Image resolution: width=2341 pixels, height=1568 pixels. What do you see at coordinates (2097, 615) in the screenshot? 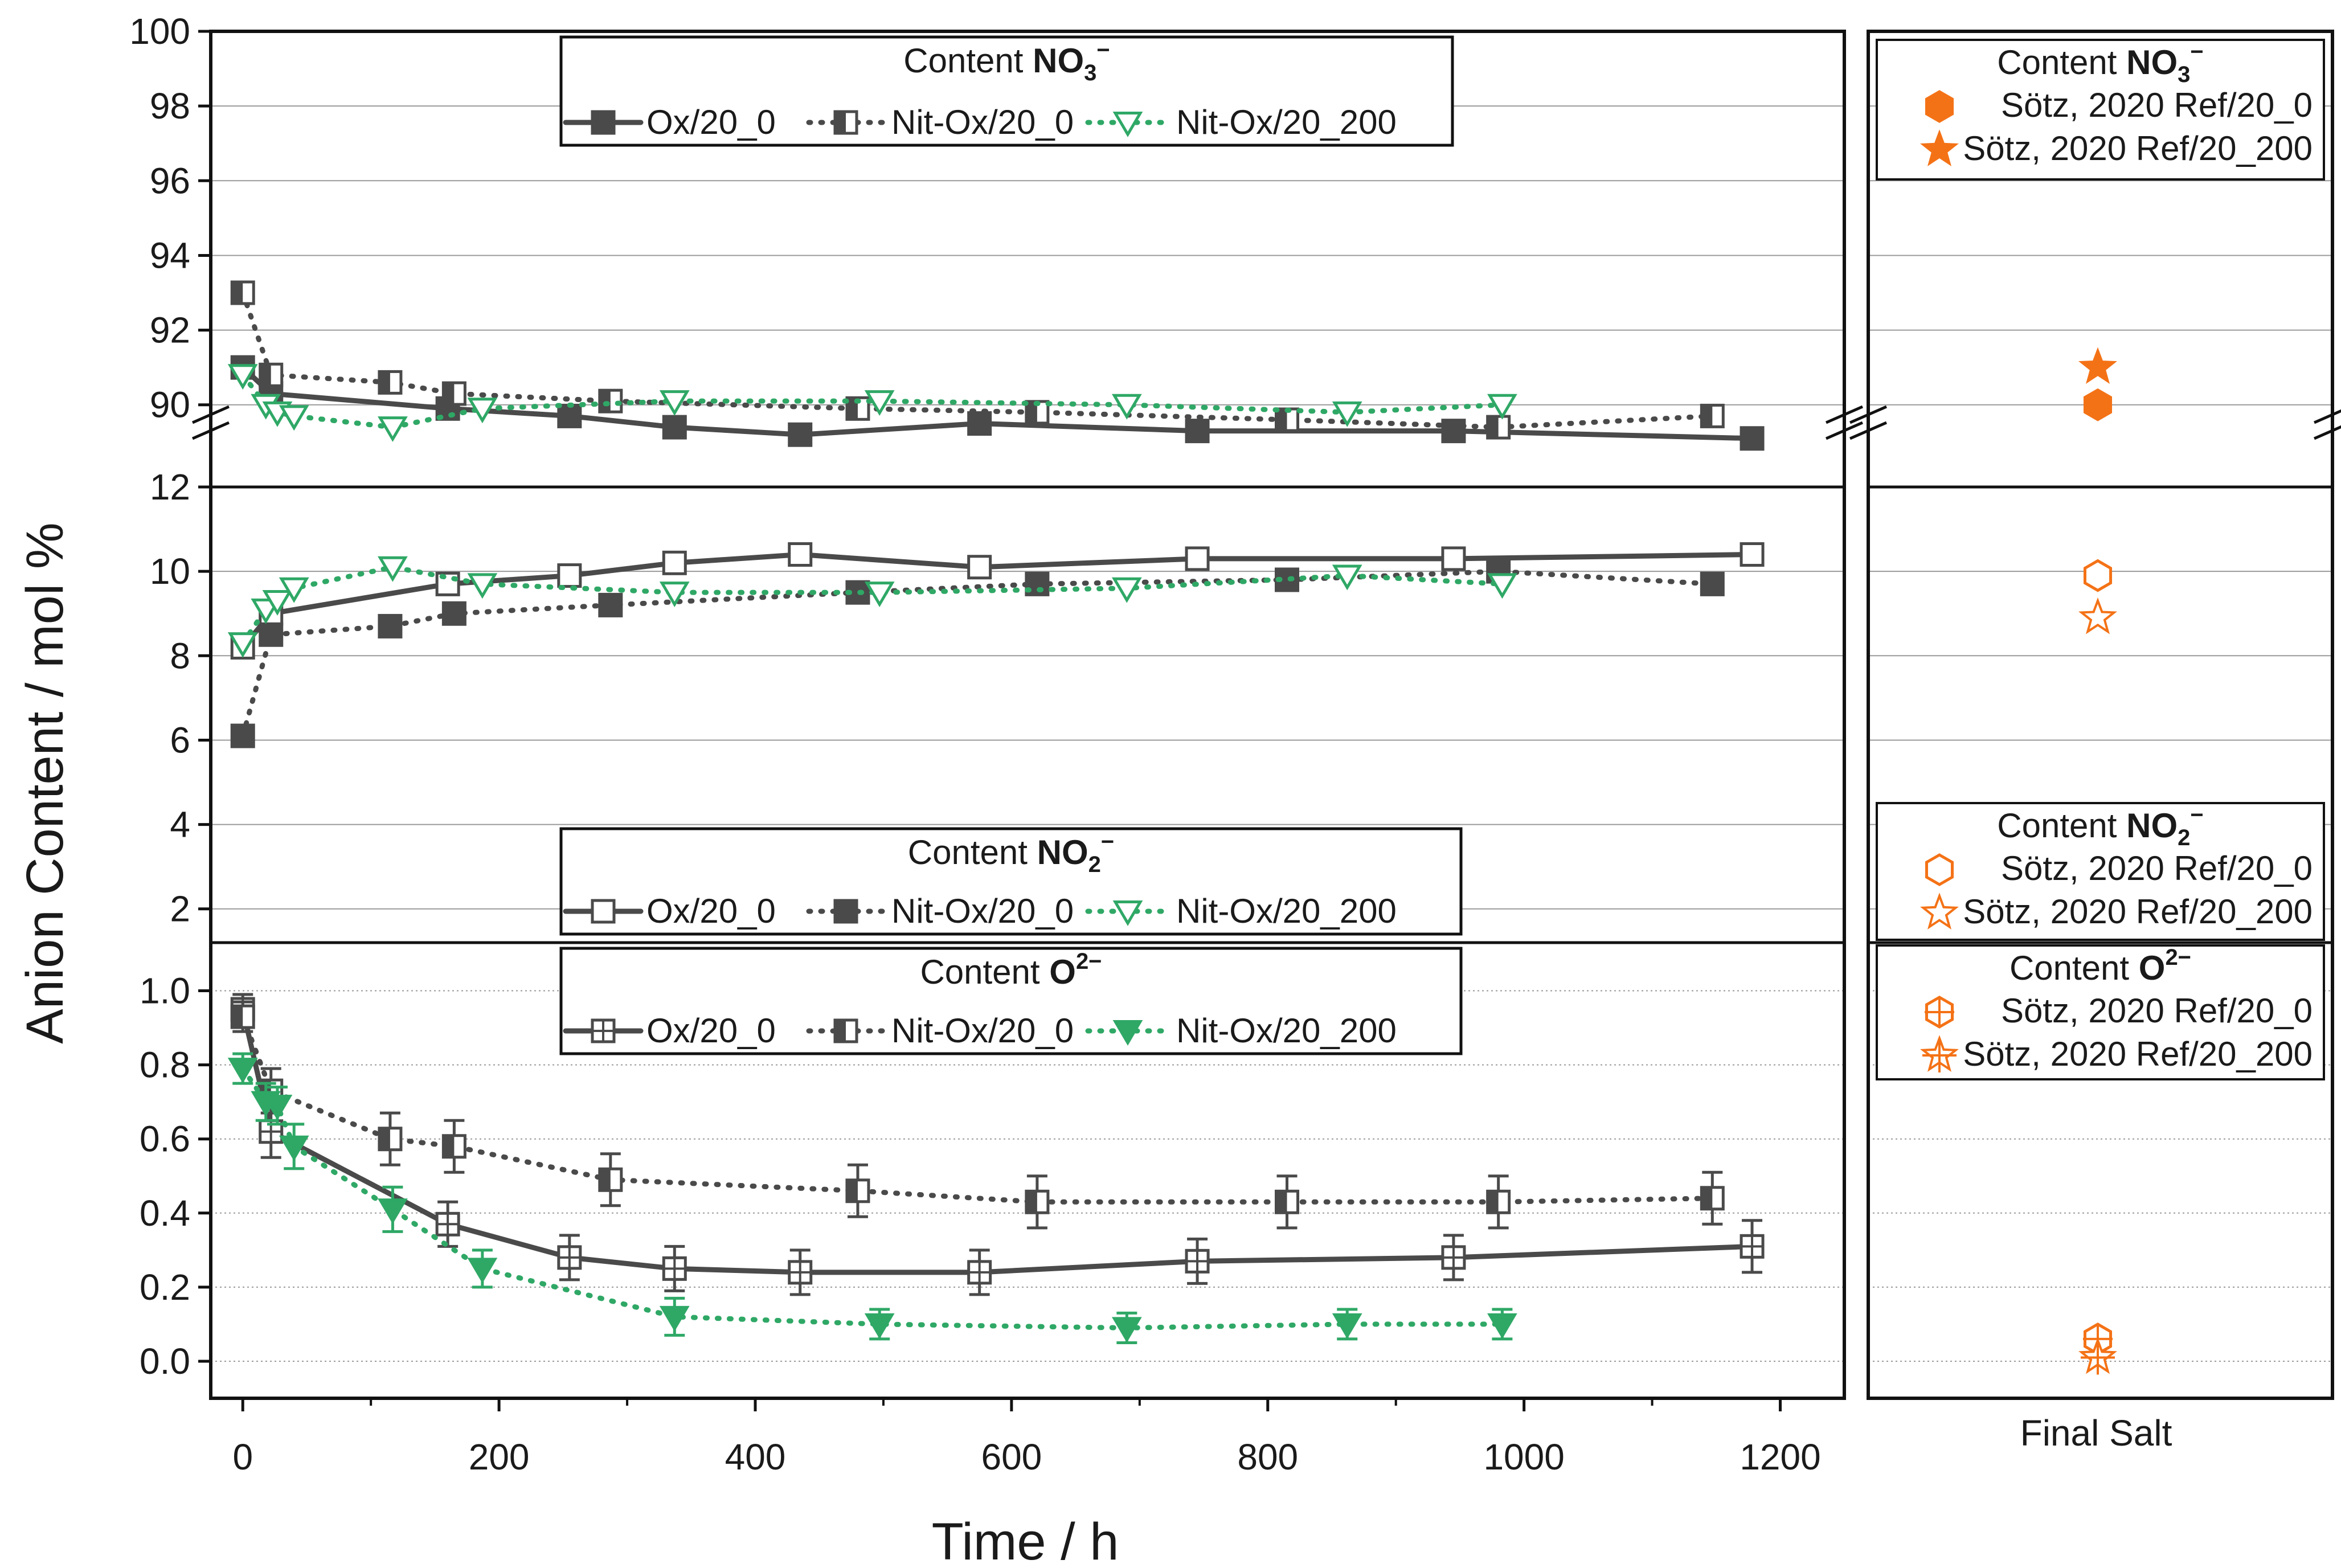
I see `reference-point-middle` at bounding box center [2097, 615].